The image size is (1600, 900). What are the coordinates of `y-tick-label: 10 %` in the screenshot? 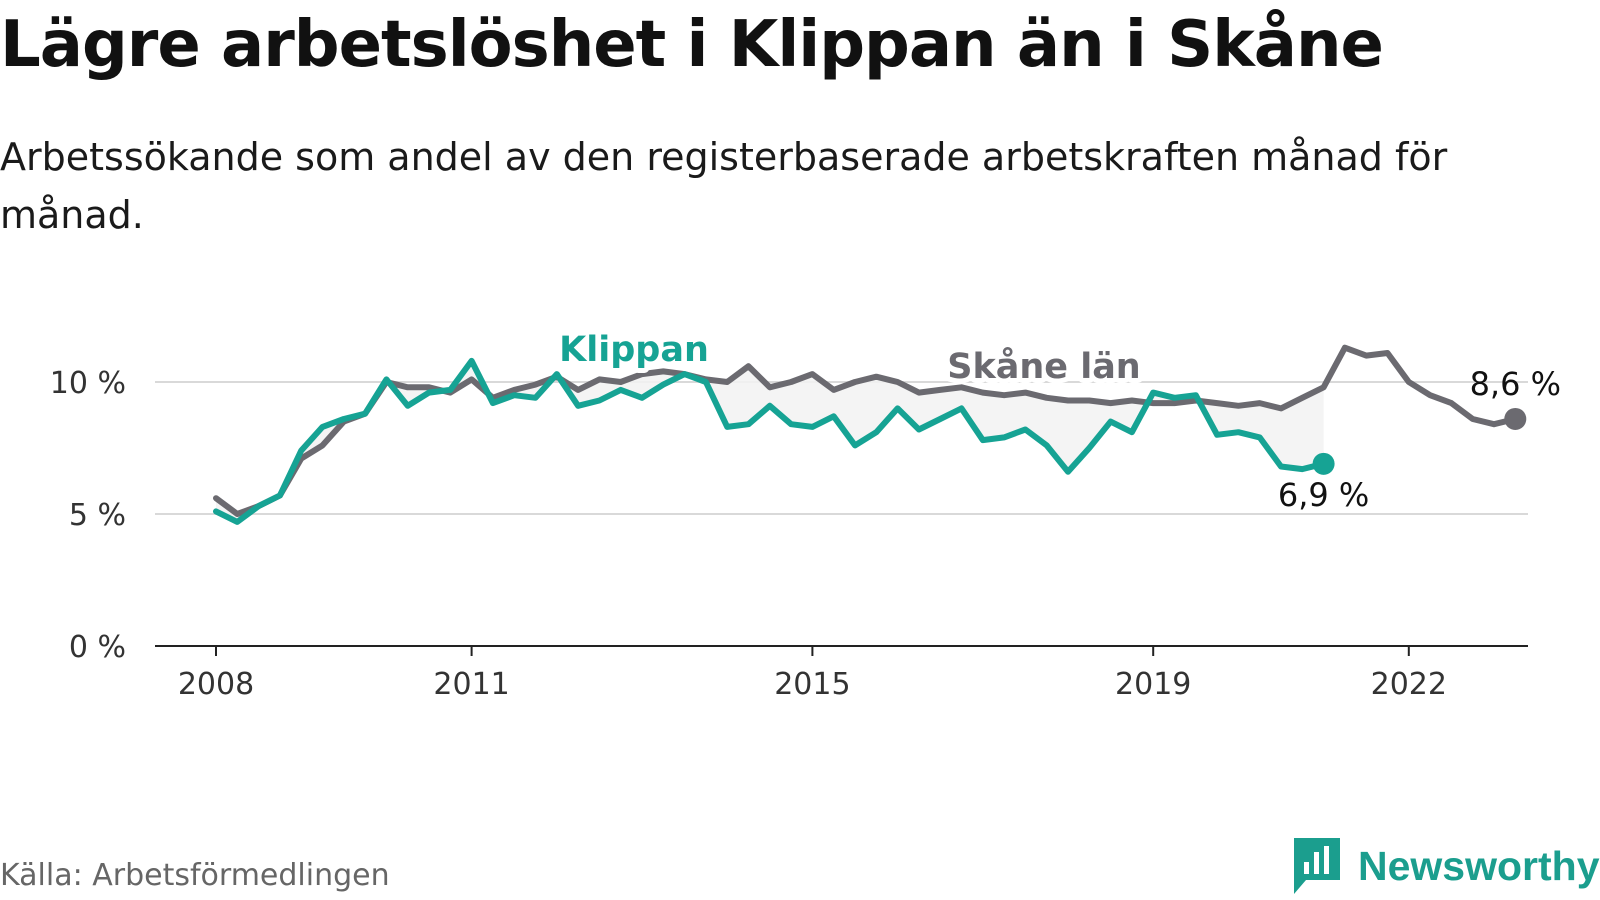 It's located at (88, 383).